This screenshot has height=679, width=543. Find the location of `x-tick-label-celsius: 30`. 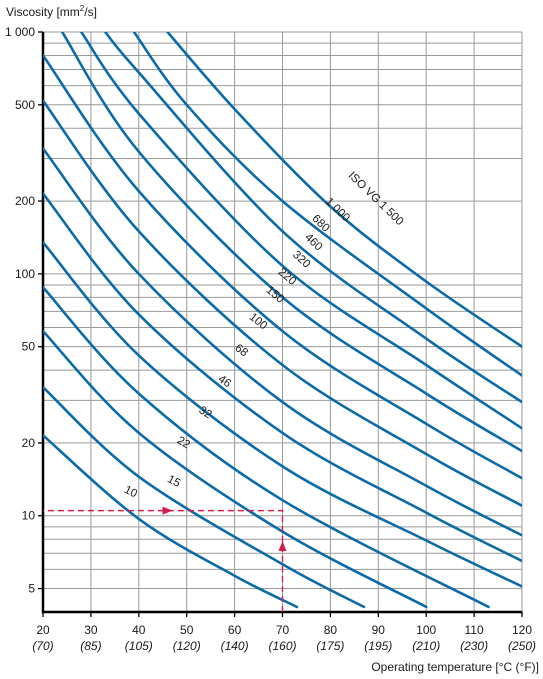

x-tick-label-celsius: 30 is located at coordinates (91, 630).